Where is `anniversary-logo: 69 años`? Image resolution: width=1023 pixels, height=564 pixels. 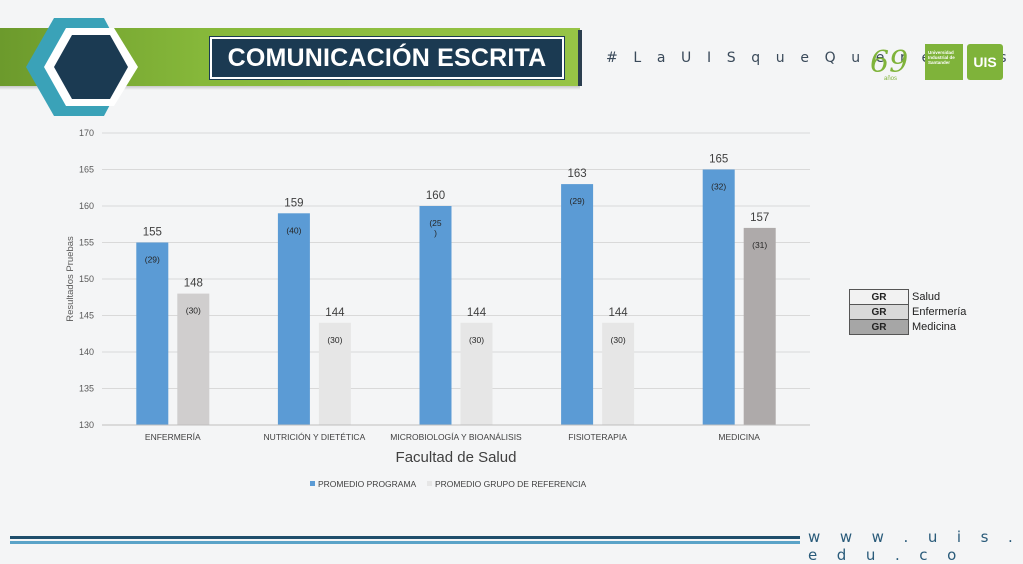 anniversary-logo: 69 años is located at coordinates (889, 63).